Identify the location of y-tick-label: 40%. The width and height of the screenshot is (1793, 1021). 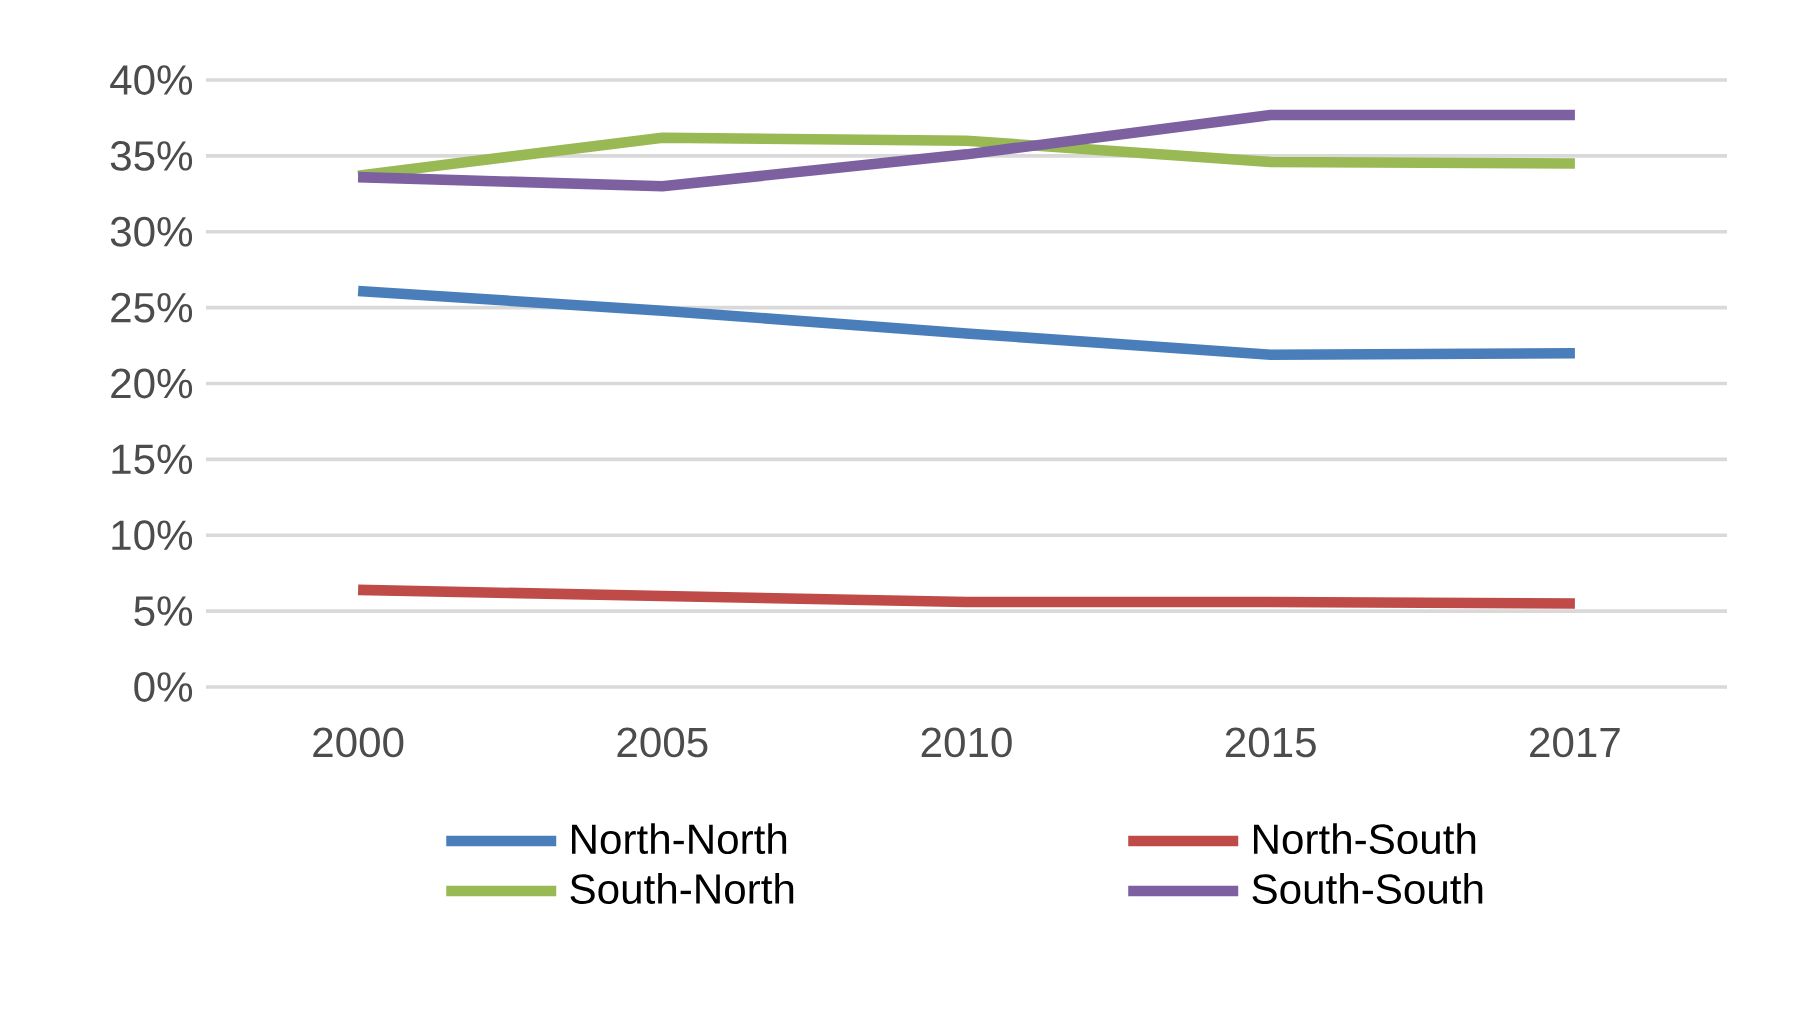
(151, 80).